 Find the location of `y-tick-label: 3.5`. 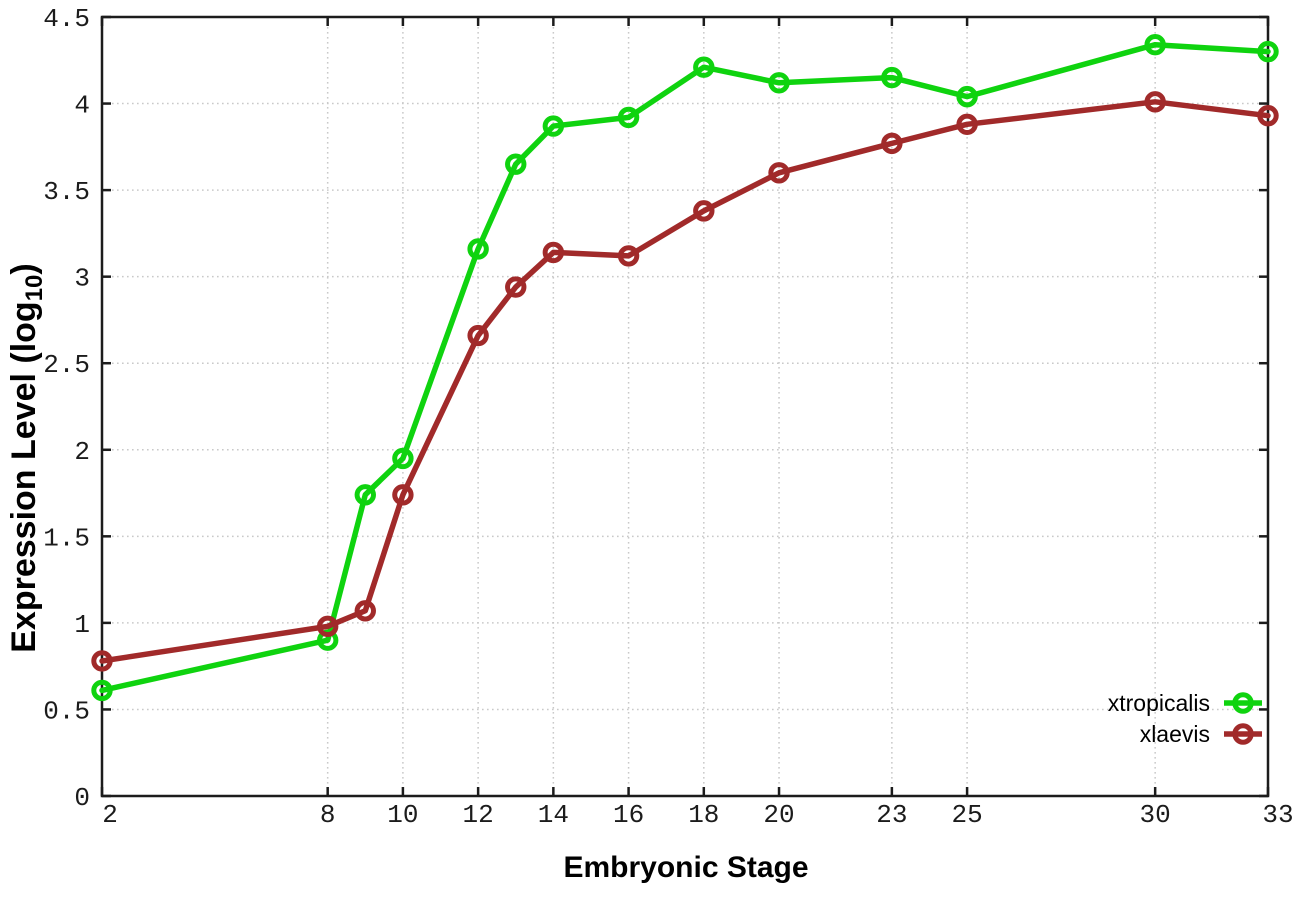

y-tick-label: 3.5 is located at coordinates (66, 192).